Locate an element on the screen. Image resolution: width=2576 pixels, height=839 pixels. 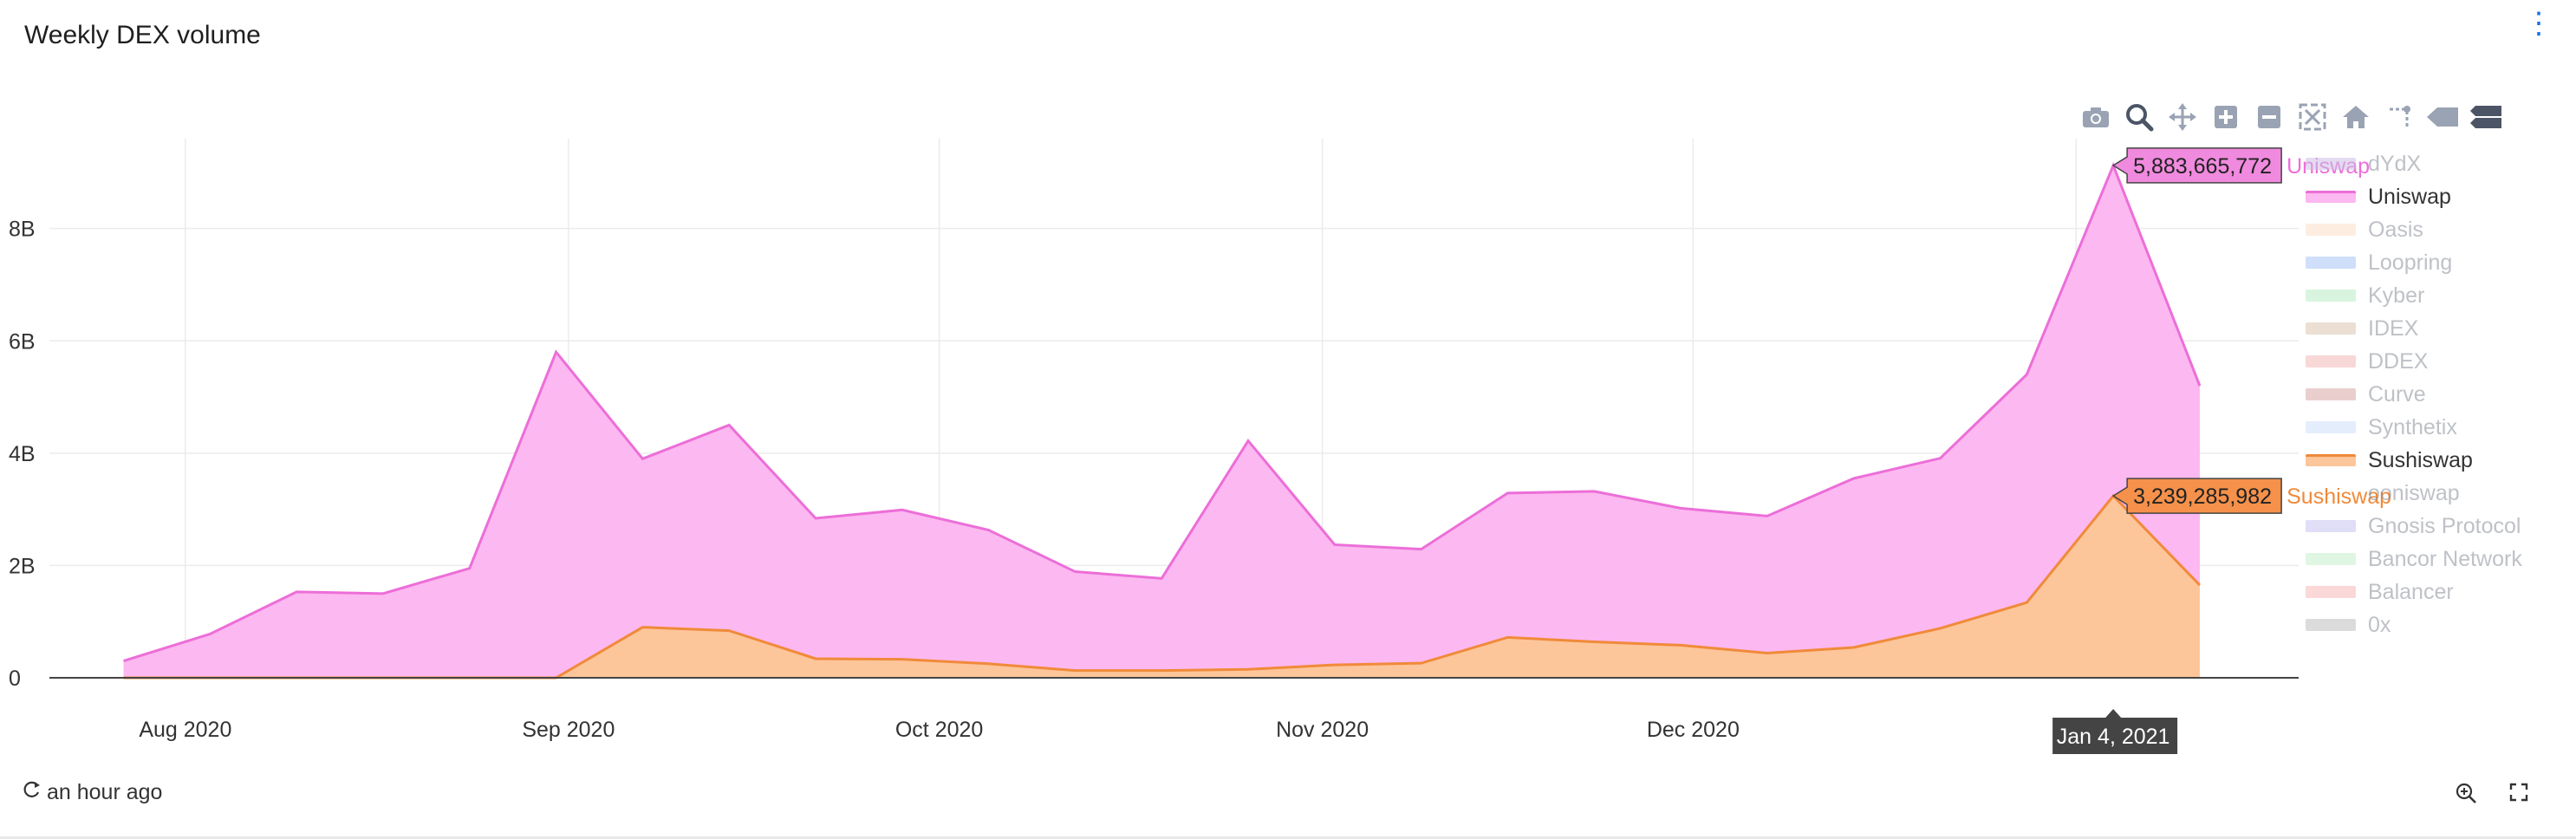
home-icon is located at coordinates (2356, 117).